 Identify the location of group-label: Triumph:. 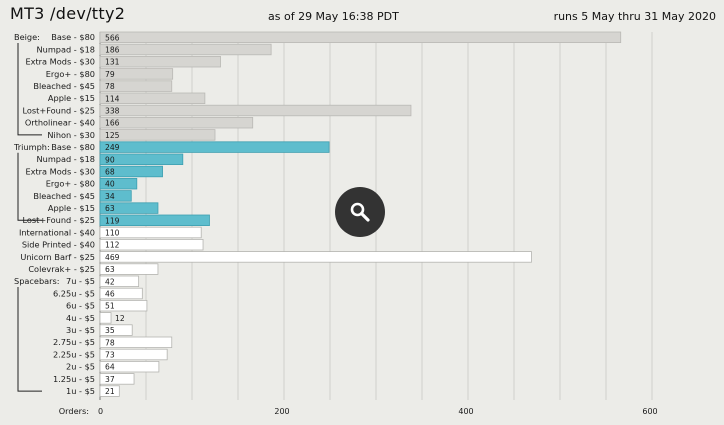
(31, 147).